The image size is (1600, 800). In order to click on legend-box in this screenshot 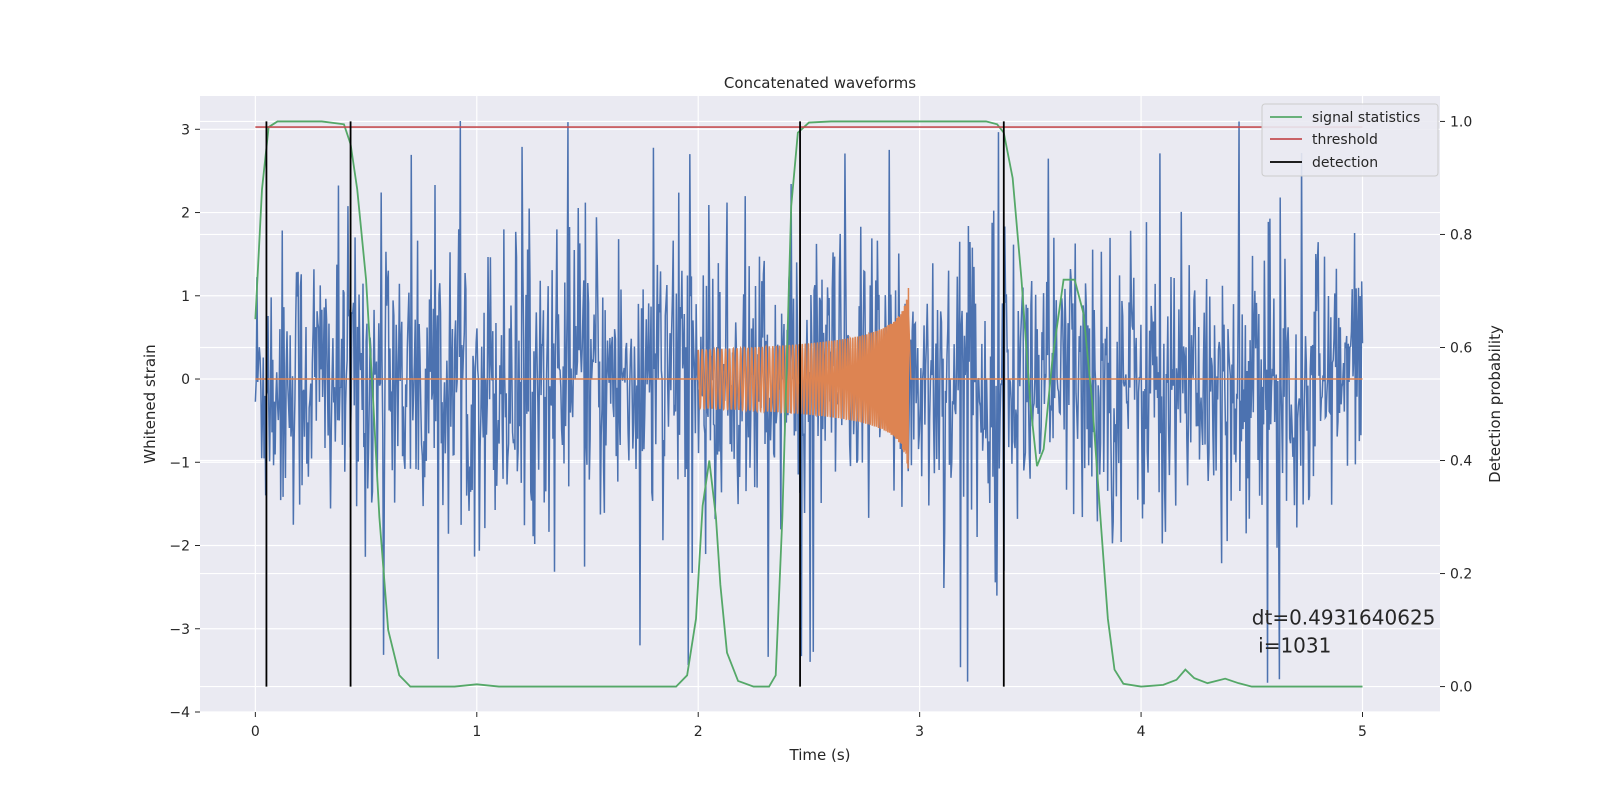, I will do `click(1350, 140)`.